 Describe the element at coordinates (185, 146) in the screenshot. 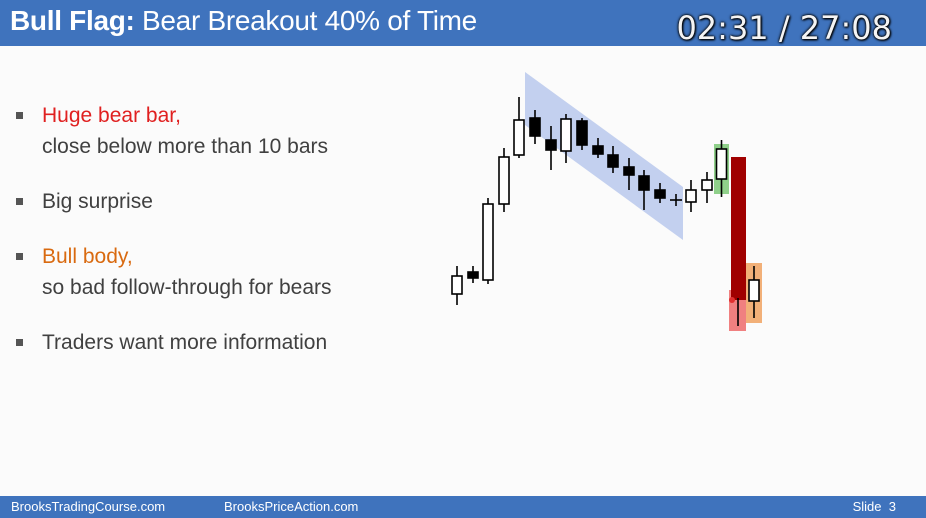

I see `bullet-subtext: close below more than 10 bars` at that location.